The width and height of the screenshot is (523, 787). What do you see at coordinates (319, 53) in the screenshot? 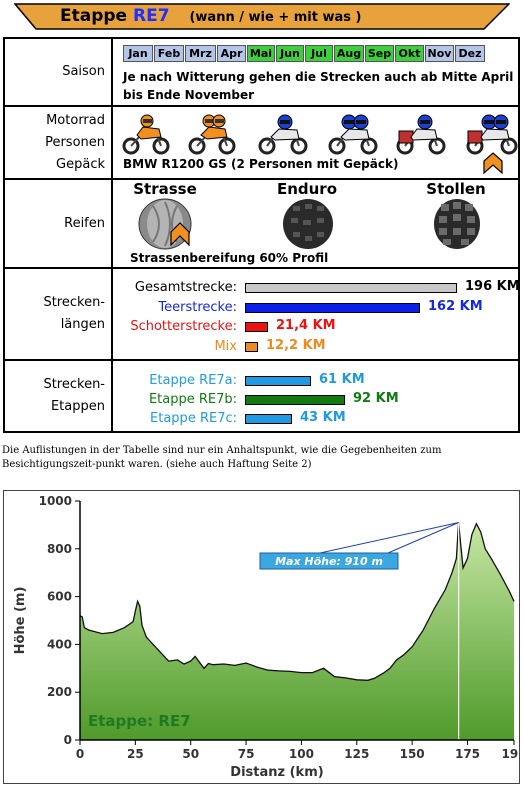
I see `month-jul: Jul` at bounding box center [319, 53].